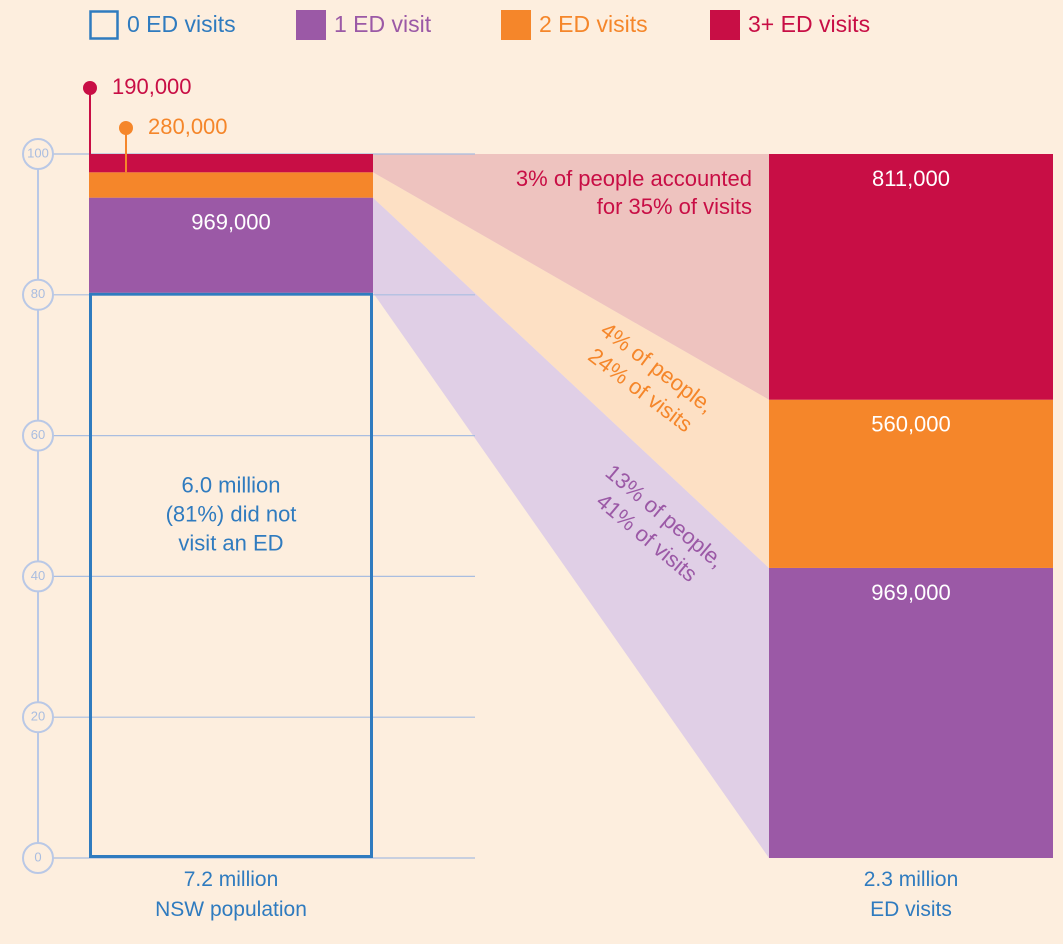 The height and width of the screenshot is (944, 1063). Describe the element at coordinates (634, 192) in the screenshot. I see `flow-label: 3% of people accounted for 35% of visits` at that location.